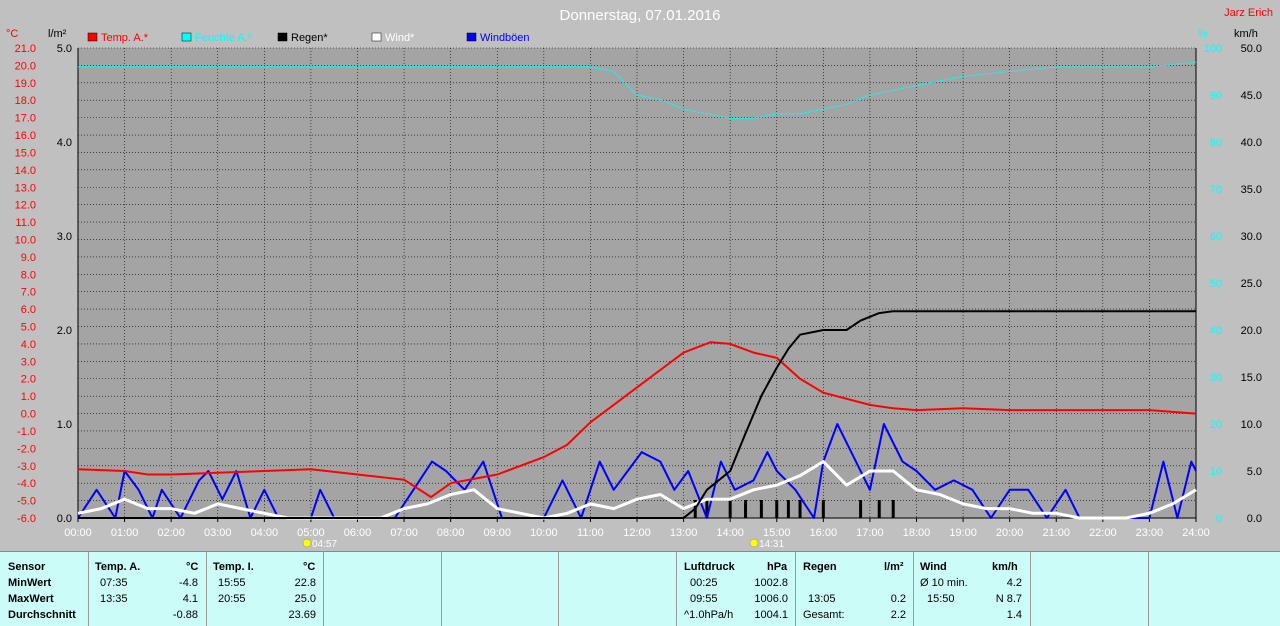 This screenshot has width=1280, height=626. What do you see at coordinates (1216, 143) in the screenshot?
I see `humidity-tick-label: 80` at bounding box center [1216, 143].